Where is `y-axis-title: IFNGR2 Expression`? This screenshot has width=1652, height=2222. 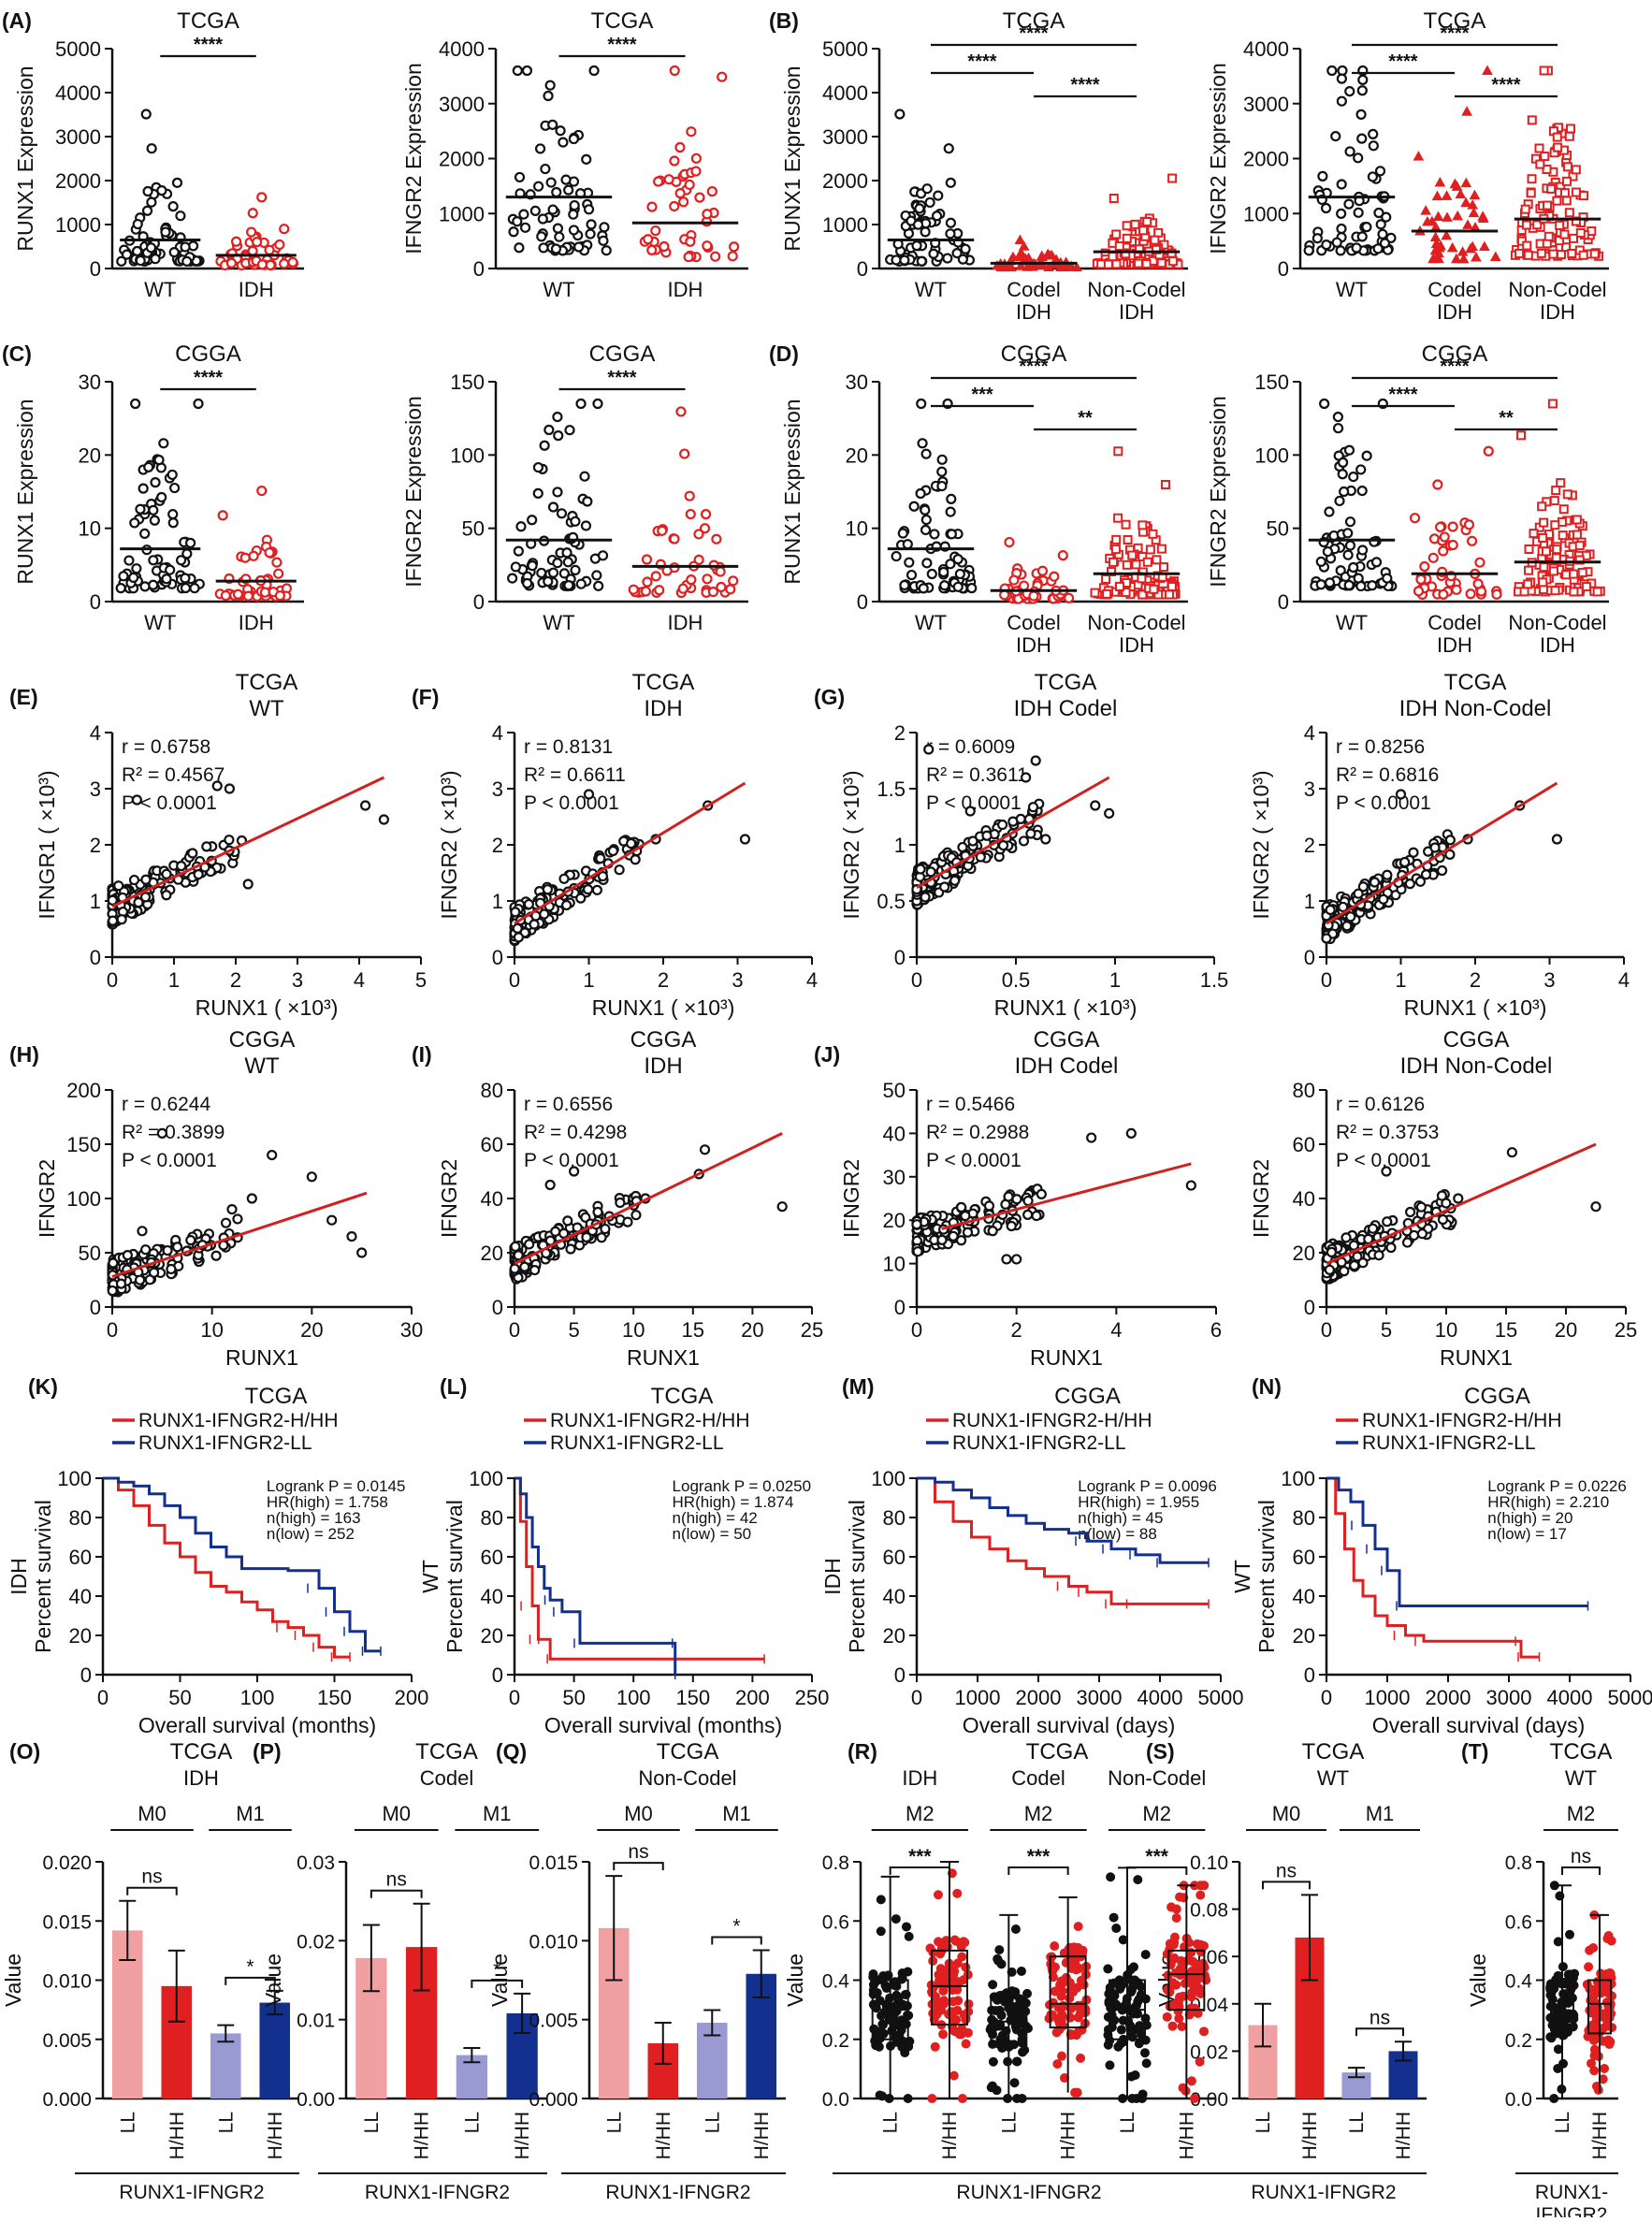 y-axis-title: IFNGR2 Expression is located at coordinates (1218, 492).